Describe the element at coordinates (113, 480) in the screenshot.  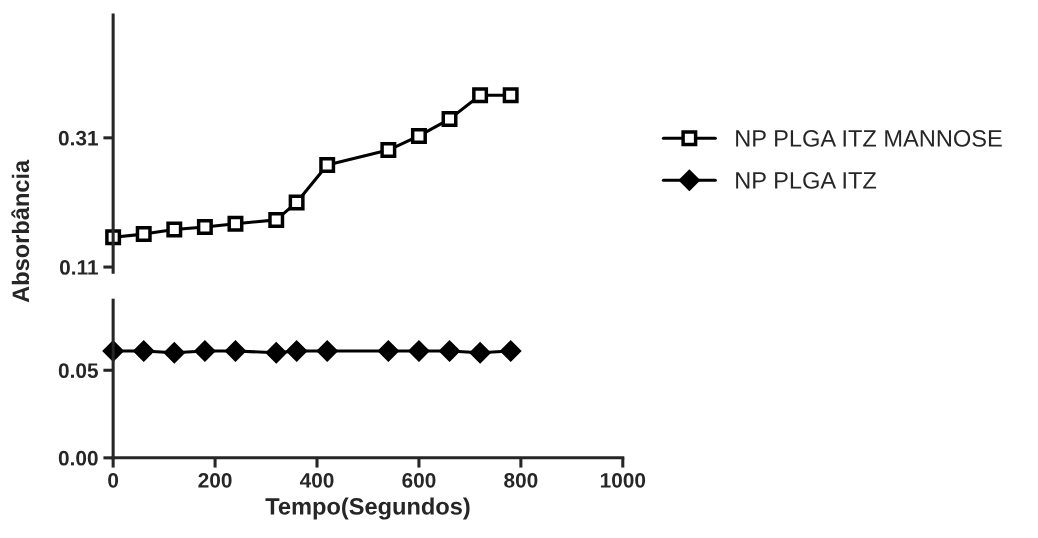
I see `x-tick-label: 0` at that location.